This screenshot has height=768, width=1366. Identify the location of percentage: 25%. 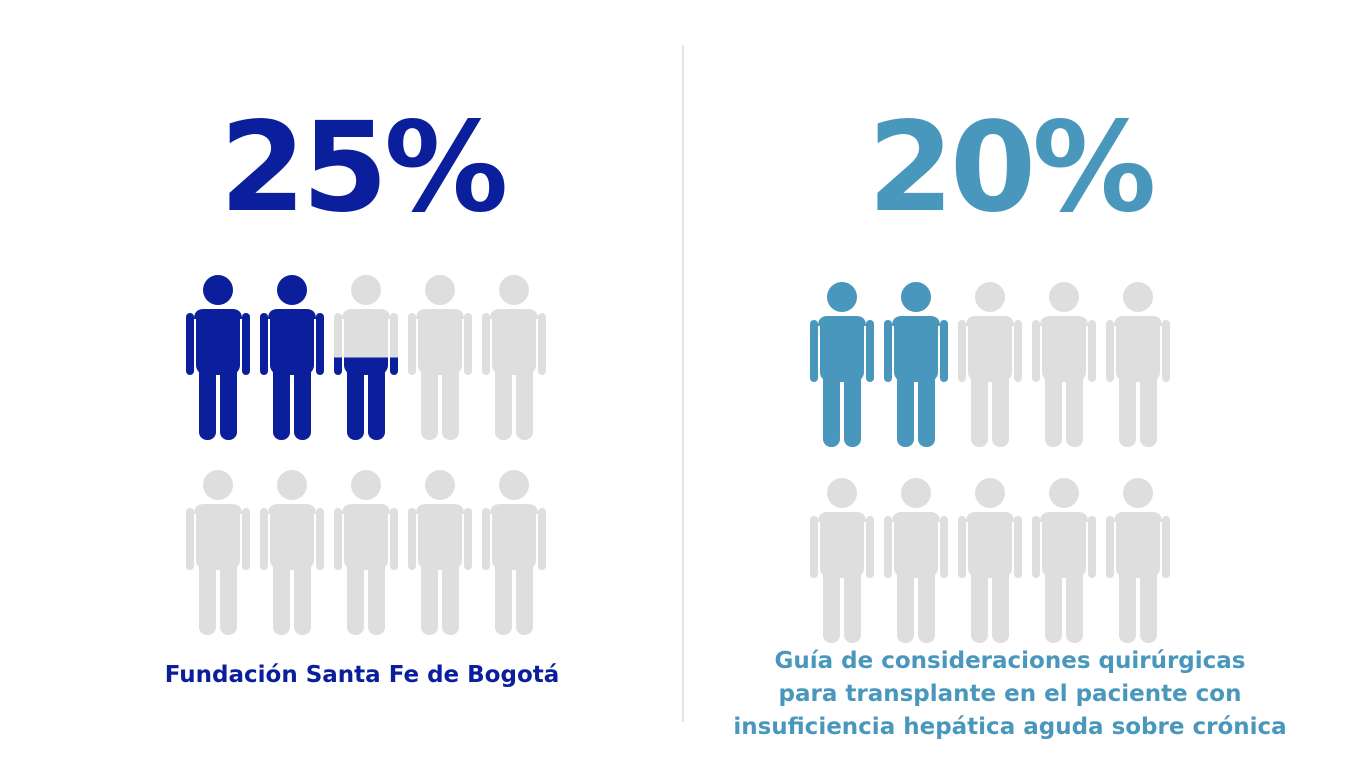
(363, 168).